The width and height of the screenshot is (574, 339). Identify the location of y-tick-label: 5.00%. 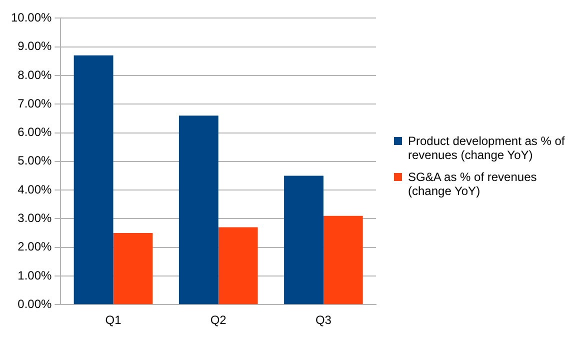
(35, 161).